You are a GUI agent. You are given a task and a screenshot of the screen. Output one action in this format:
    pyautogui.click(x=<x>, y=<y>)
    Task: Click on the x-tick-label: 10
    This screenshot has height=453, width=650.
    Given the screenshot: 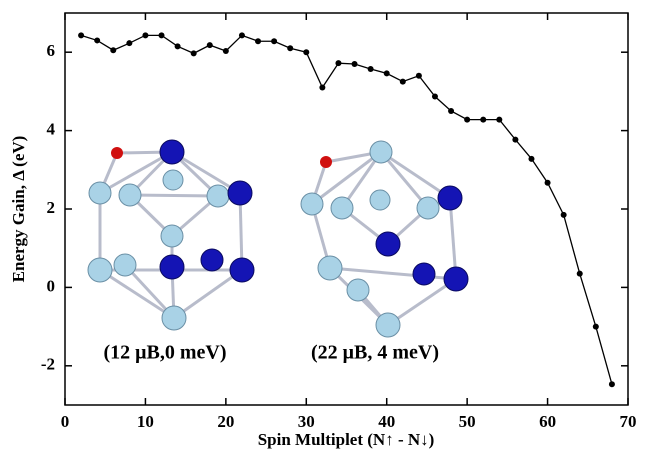 What is the action you would take?
    pyautogui.click(x=145, y=421)
    